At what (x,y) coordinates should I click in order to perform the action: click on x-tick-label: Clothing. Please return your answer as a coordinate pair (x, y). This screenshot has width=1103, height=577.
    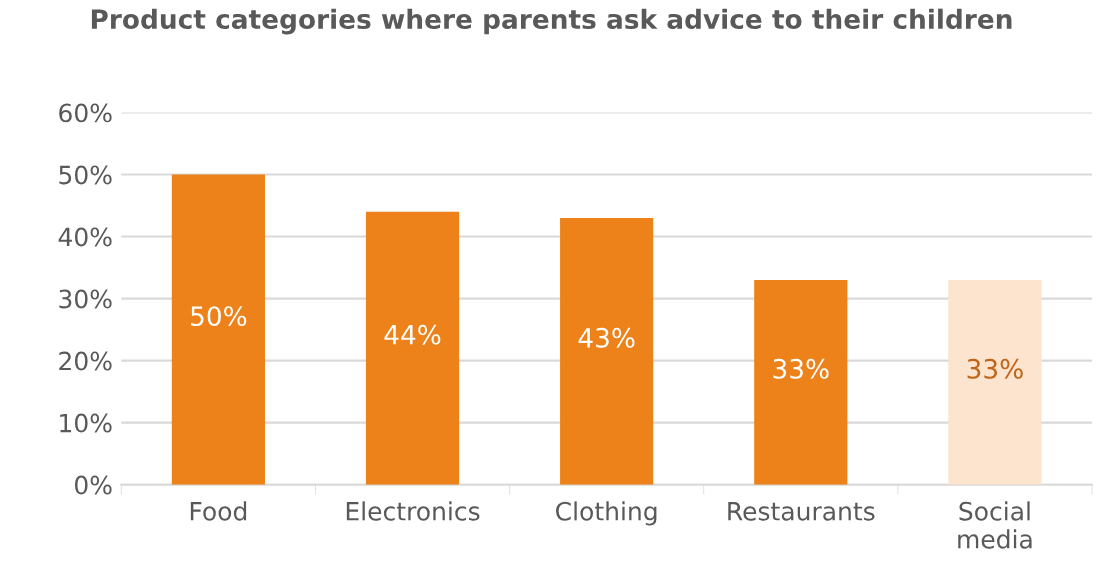
    Looking at the image, I should click on (606, 513).